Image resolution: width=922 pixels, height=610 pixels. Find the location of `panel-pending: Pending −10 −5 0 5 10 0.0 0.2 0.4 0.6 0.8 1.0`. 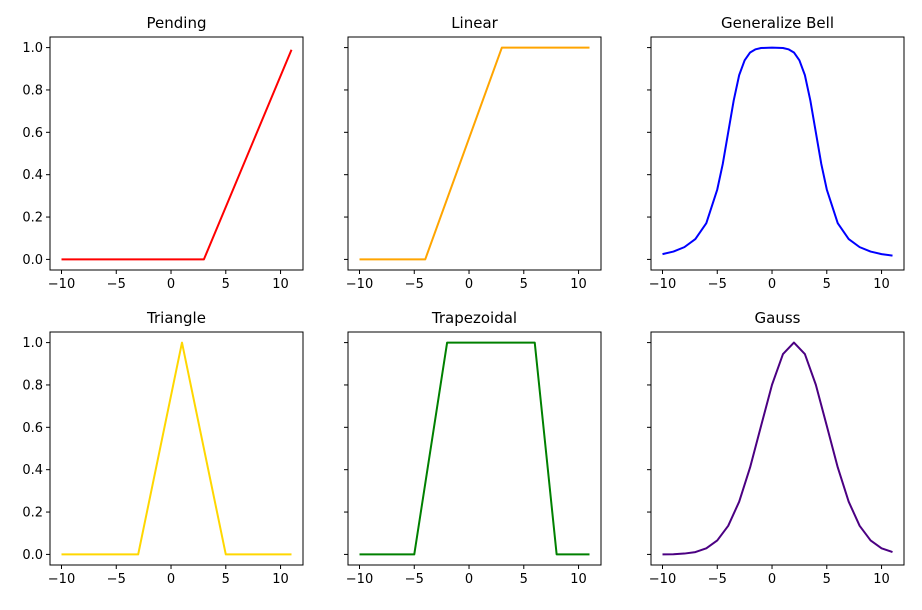

panel-pending: Pending −10 −5 0 5 10 0.0 0.2 0.4 0.6 0.8 1.0 is located at coordinates (163, 153).